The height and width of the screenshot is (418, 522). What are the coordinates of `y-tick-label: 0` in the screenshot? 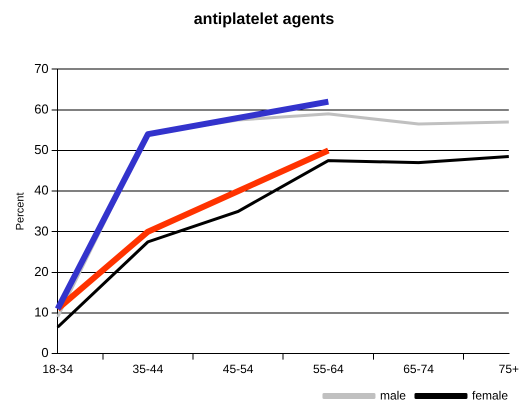 It's located at (45, 352).